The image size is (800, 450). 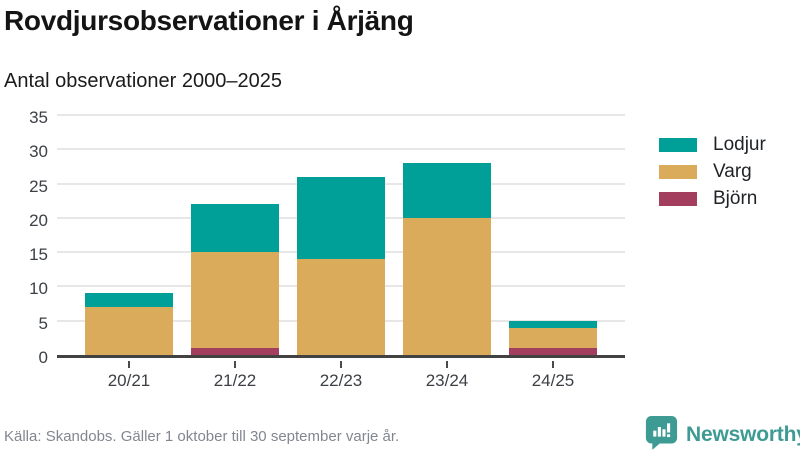 I want to click on bar-segment-20-21-varg, so click(x=129, y=331).